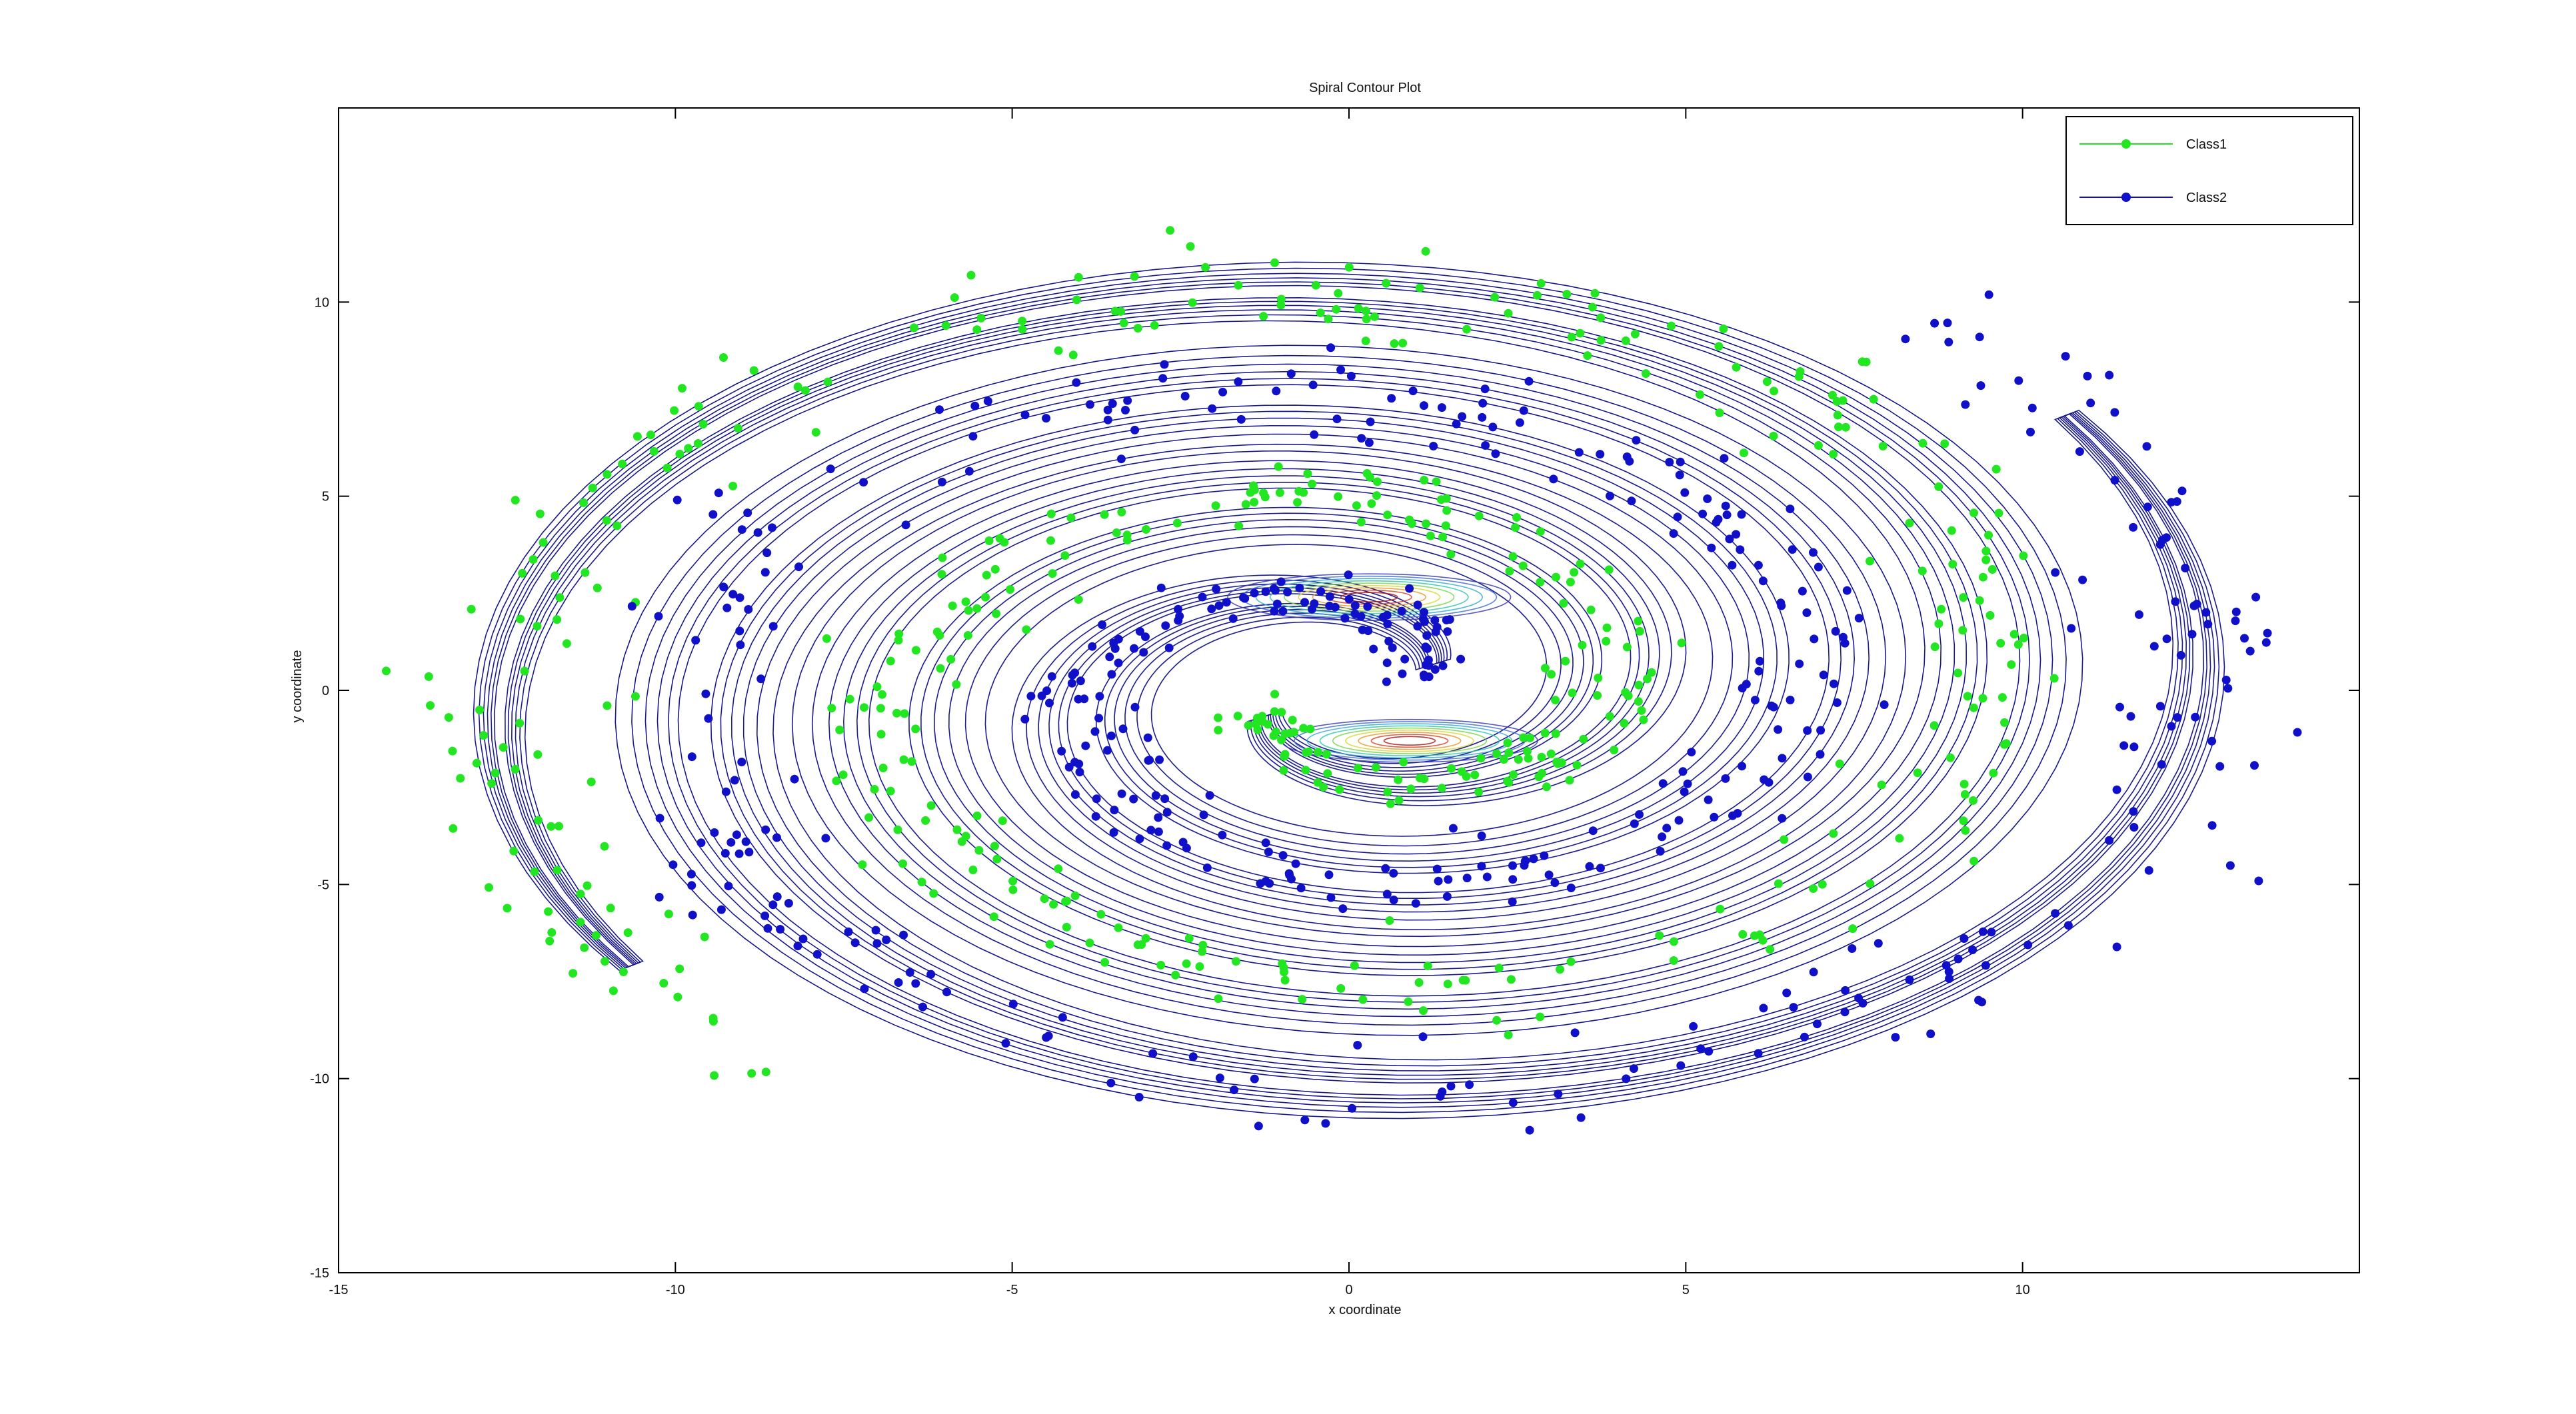 This screenshot has height=1414, width=2576. What do you see at coordinates (1365, 88) in the screenshot?
I see `chart-title: Spiral Contour Plot` at bounding box center [1365, 88].